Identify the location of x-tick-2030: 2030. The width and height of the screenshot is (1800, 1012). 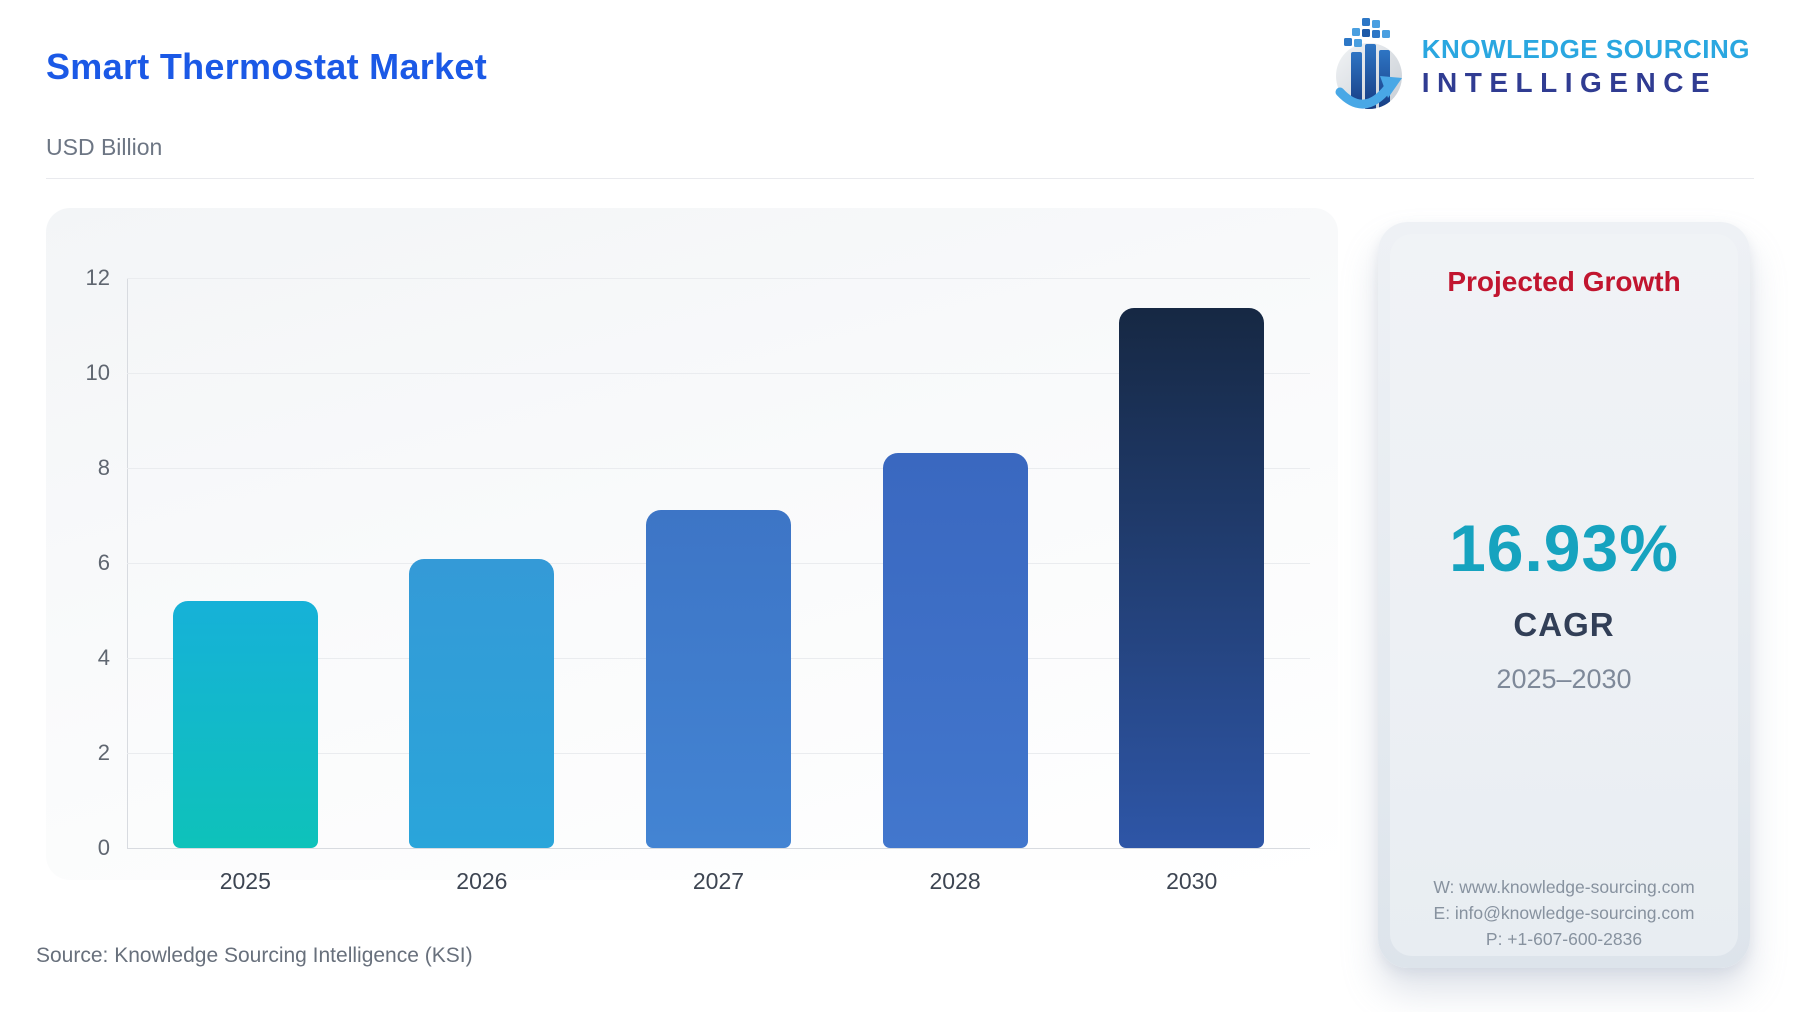
(1192, 881).